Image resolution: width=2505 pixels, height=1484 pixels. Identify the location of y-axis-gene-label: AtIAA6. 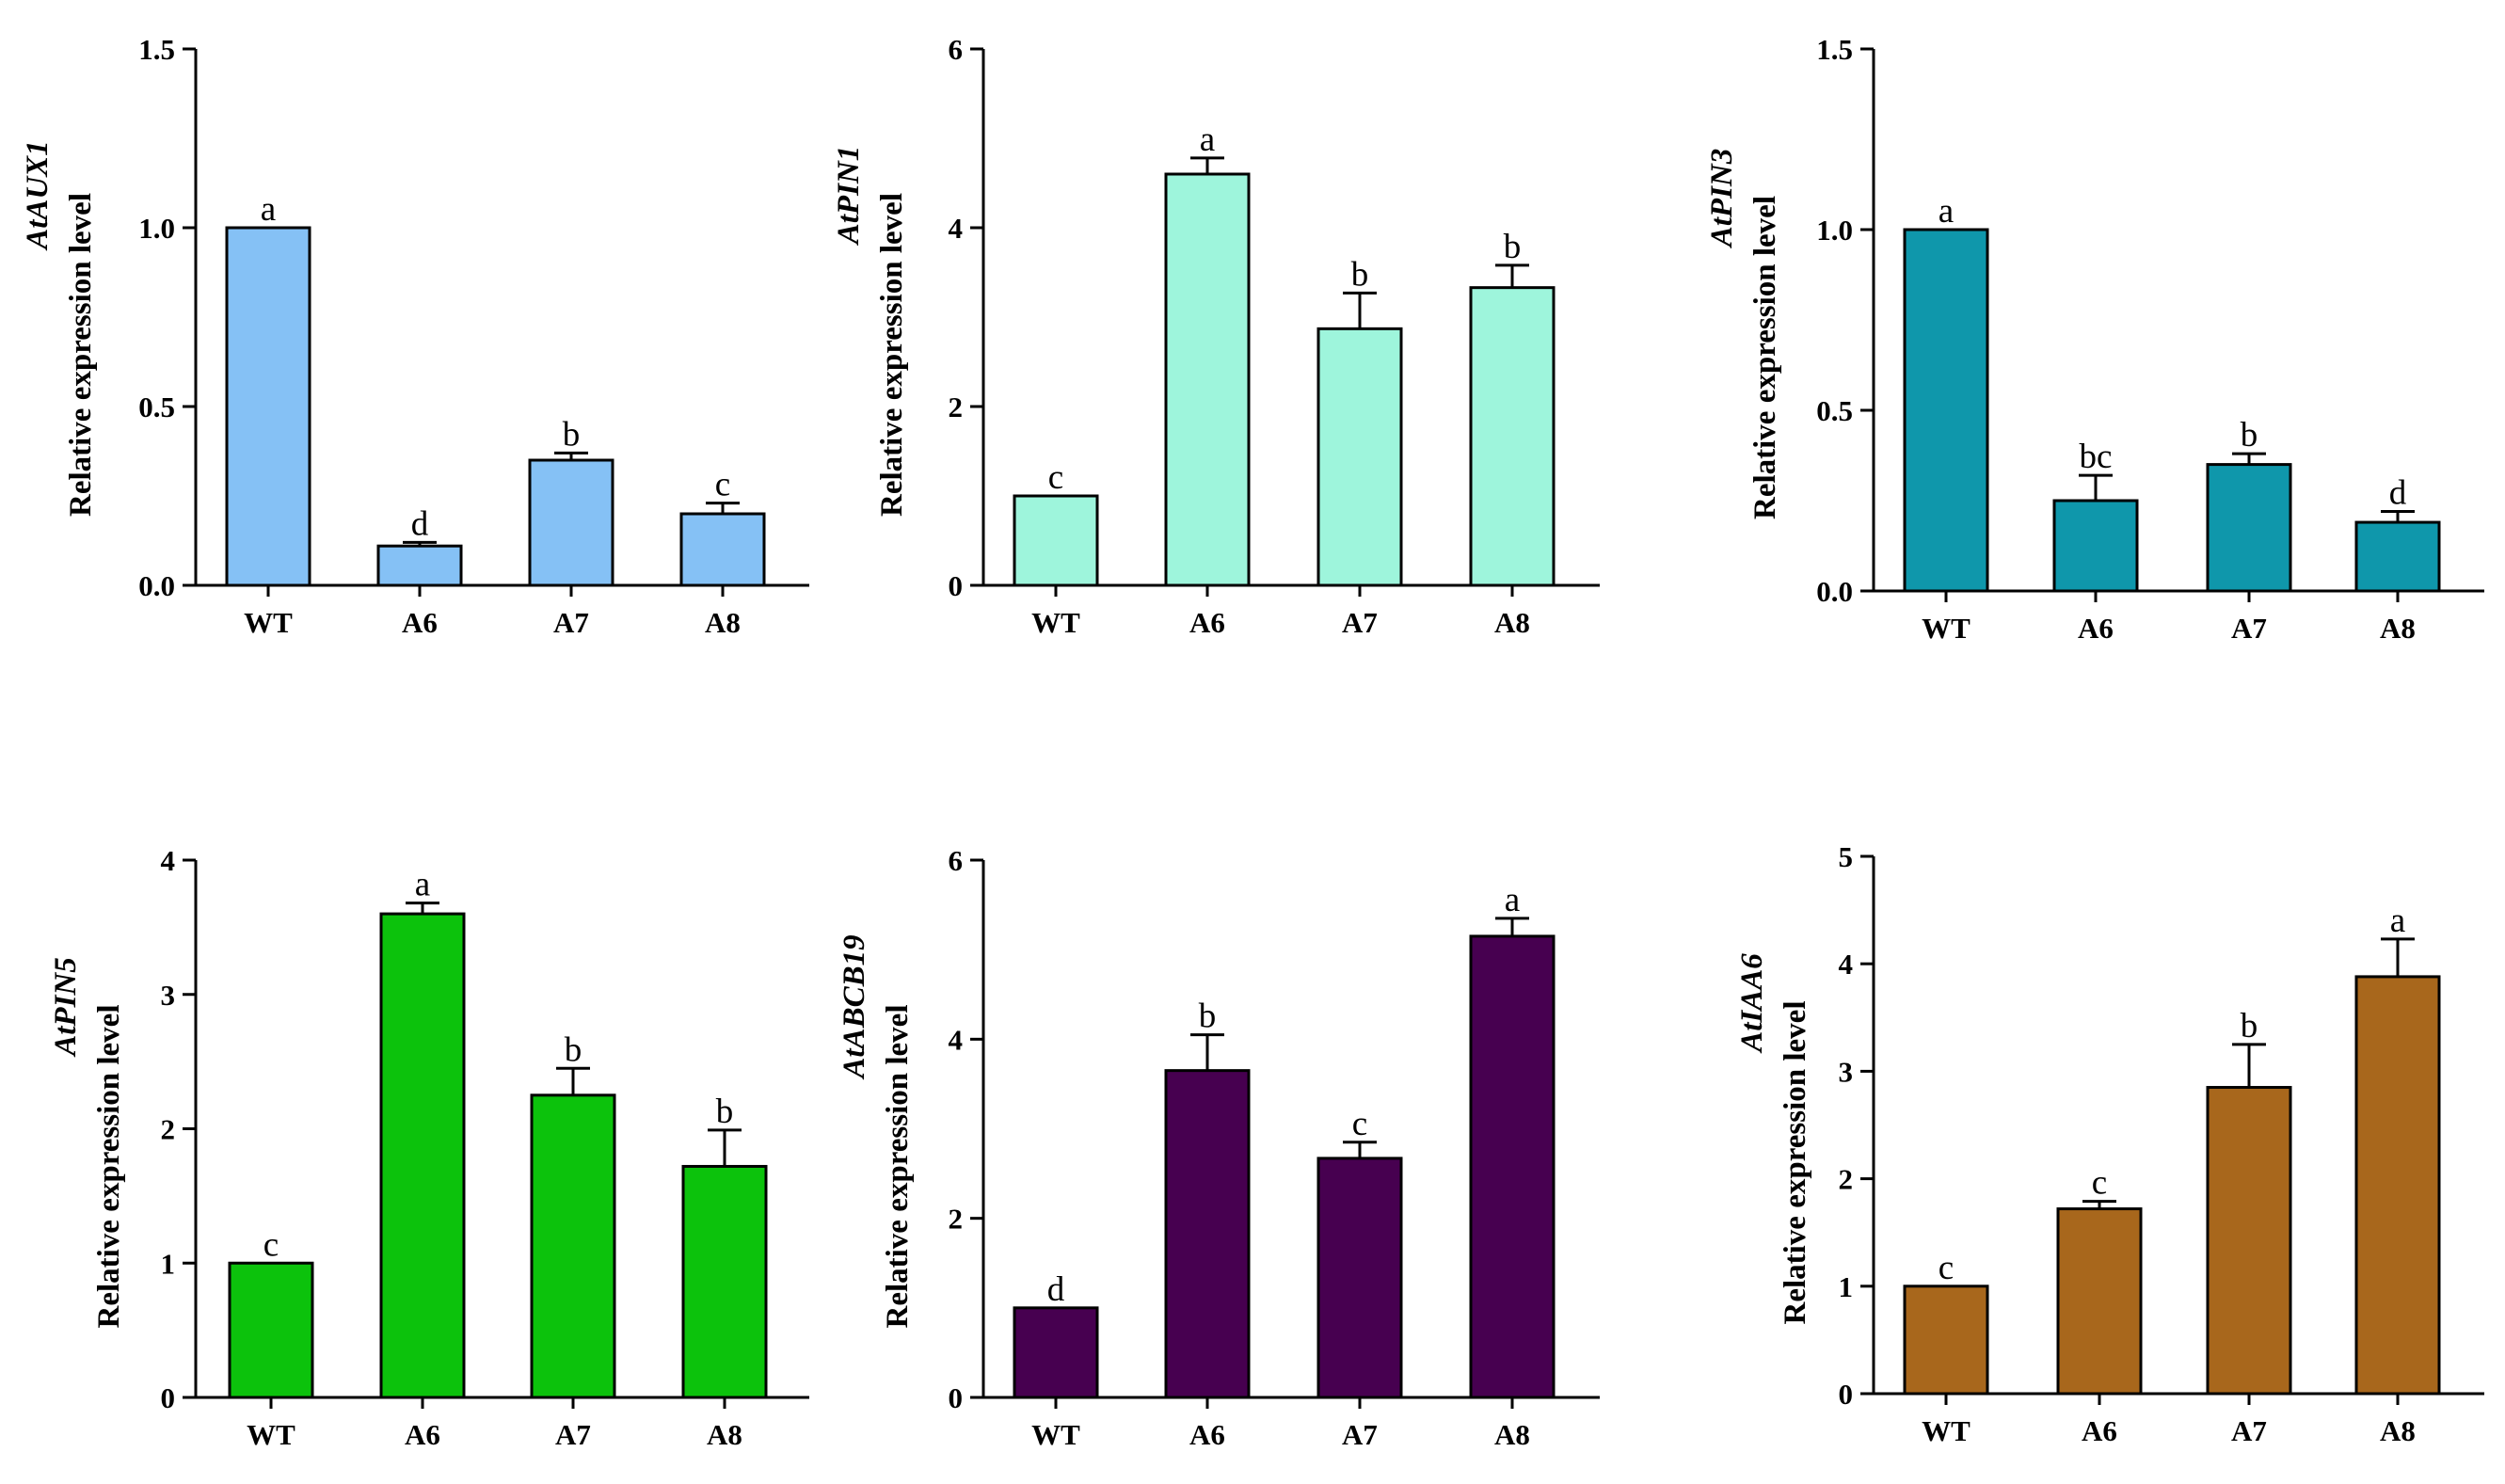
(1752, 1003).